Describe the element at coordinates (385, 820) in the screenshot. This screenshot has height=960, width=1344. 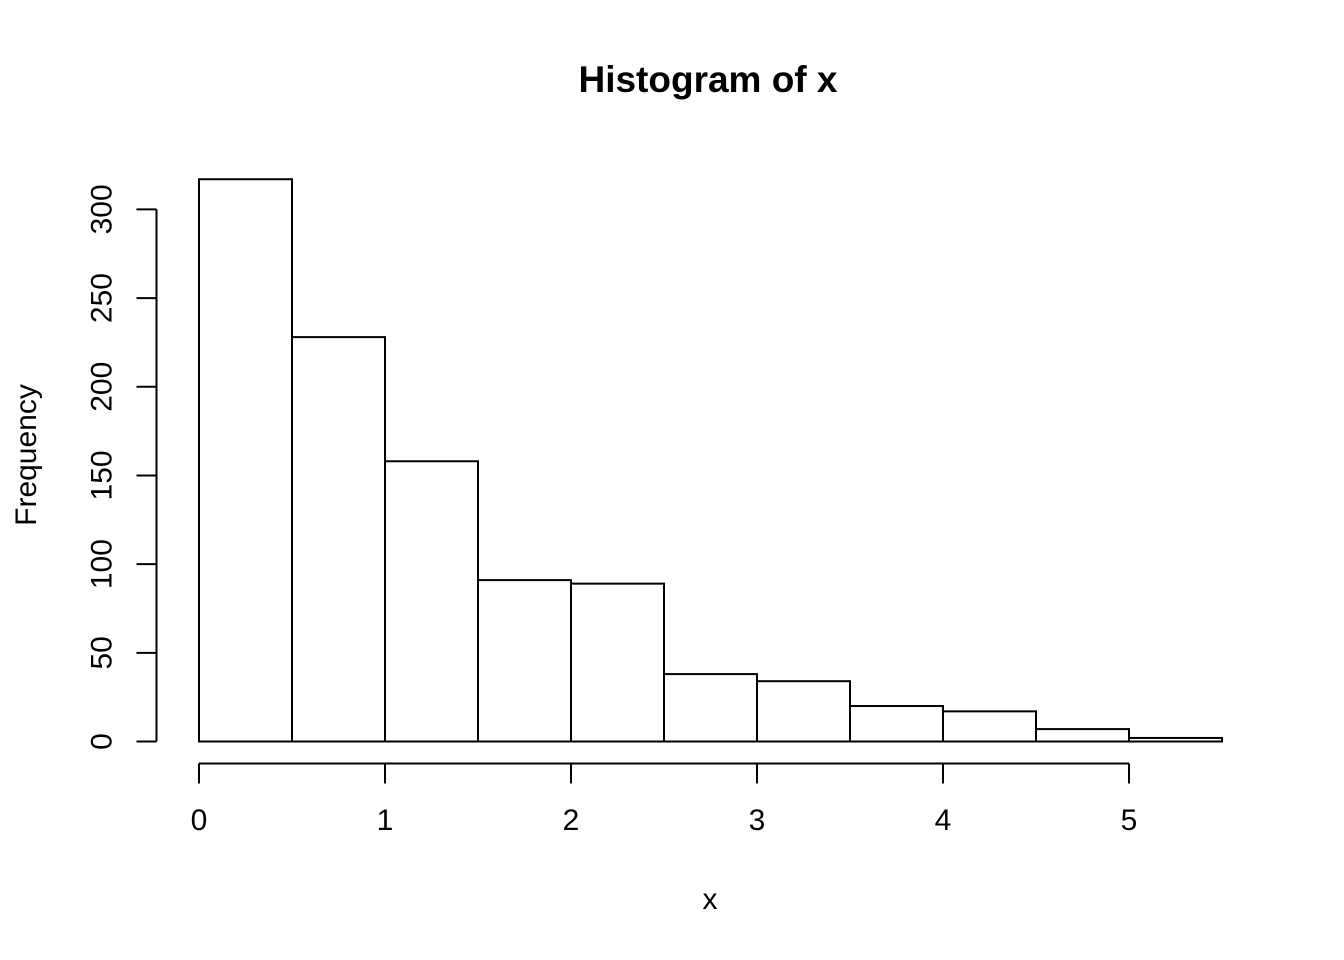
I see `x-tick-label: 1` at that location.